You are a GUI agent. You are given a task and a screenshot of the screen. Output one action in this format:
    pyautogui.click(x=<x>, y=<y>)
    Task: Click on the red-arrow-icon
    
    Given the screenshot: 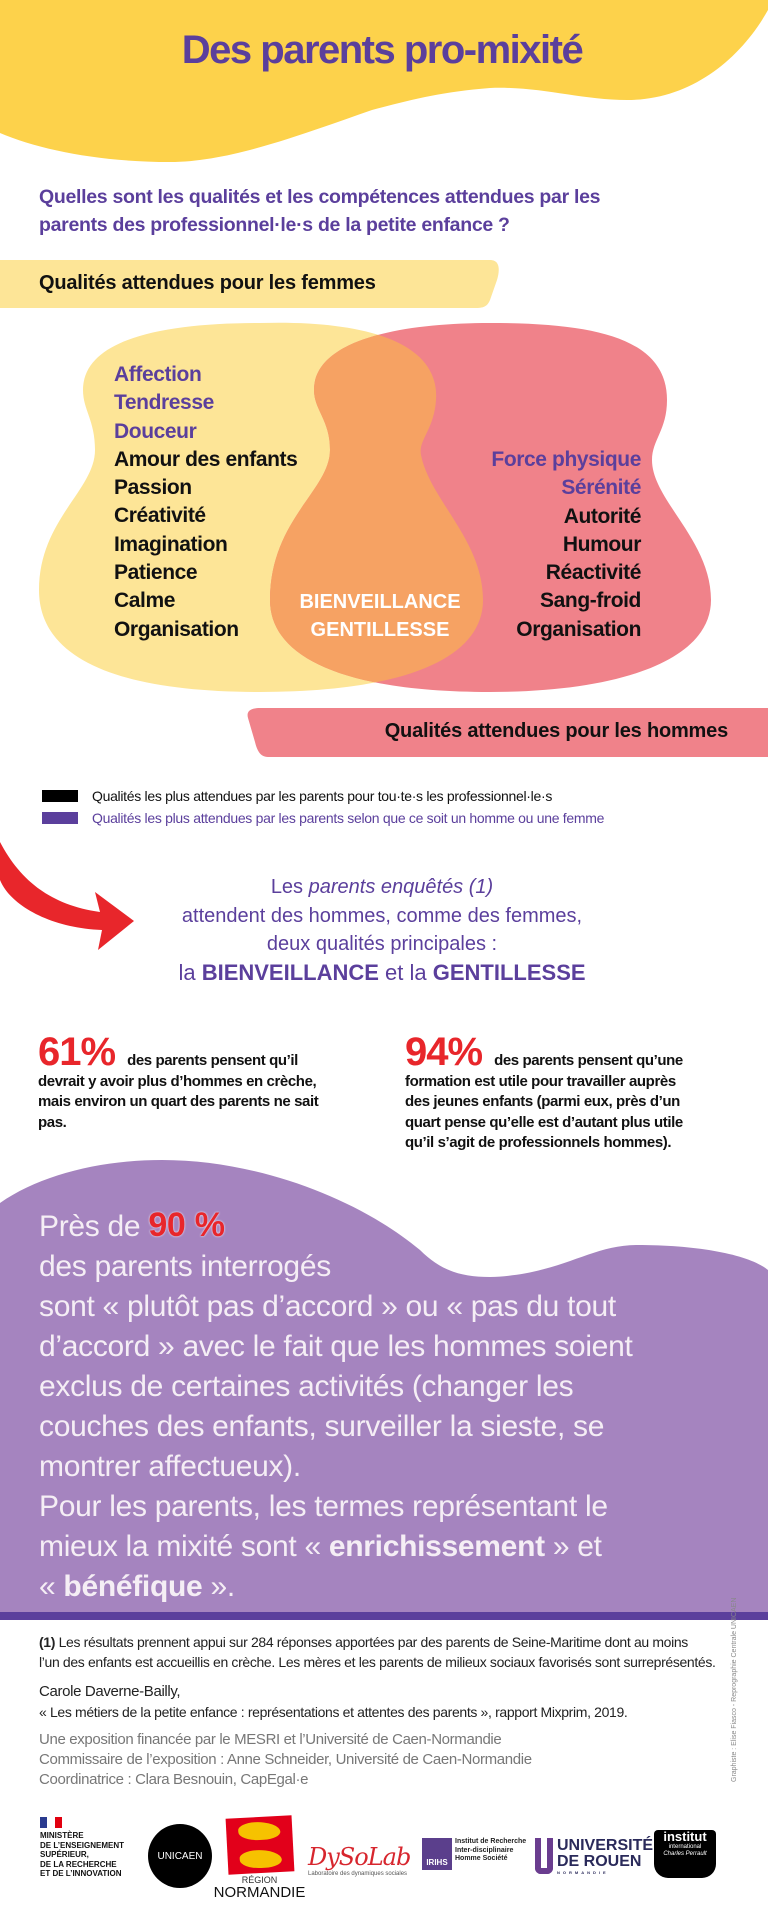 What is the action you would take?
    pyautogui.click(x=67, y=896)
    